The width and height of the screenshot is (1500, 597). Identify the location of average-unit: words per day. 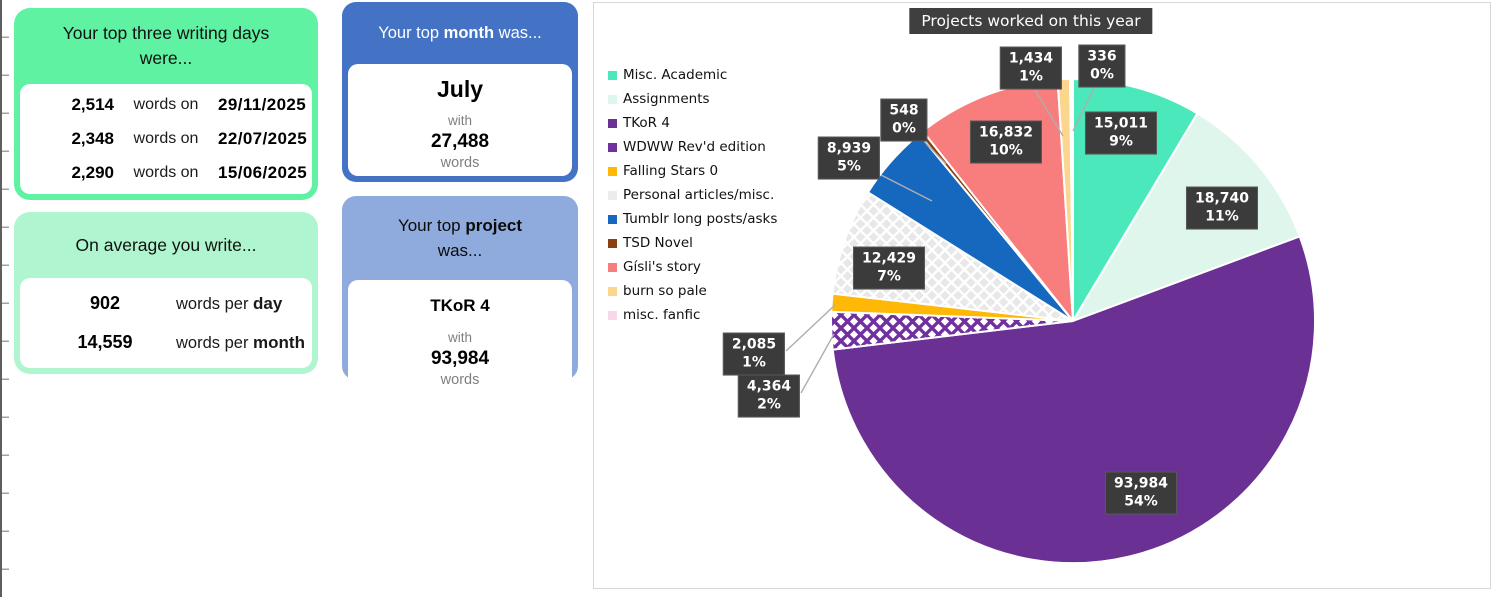
(238, 304).